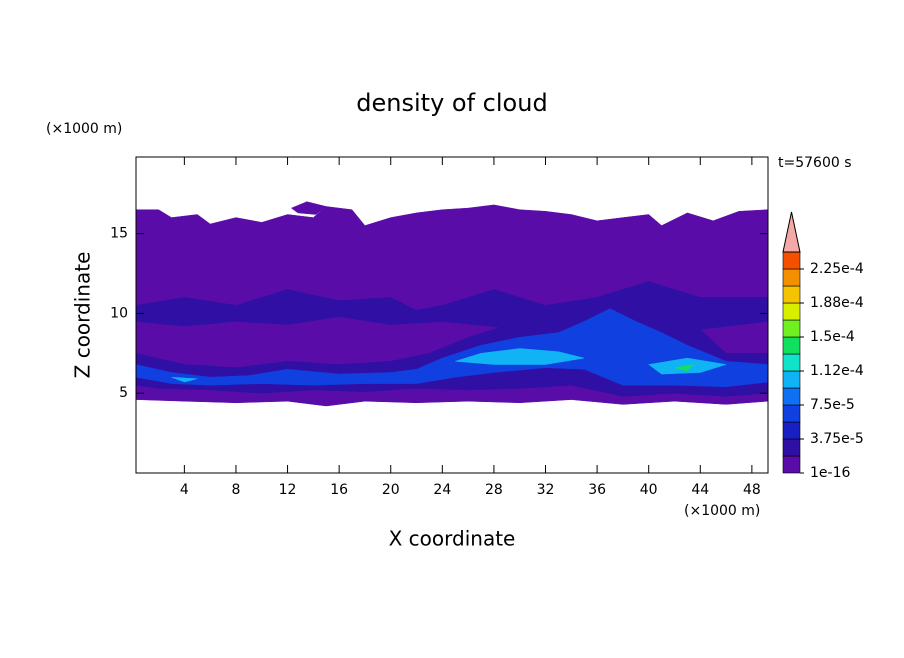  I want to click on colorbar-tick-label: 1.88e-4, so click(837, 303).